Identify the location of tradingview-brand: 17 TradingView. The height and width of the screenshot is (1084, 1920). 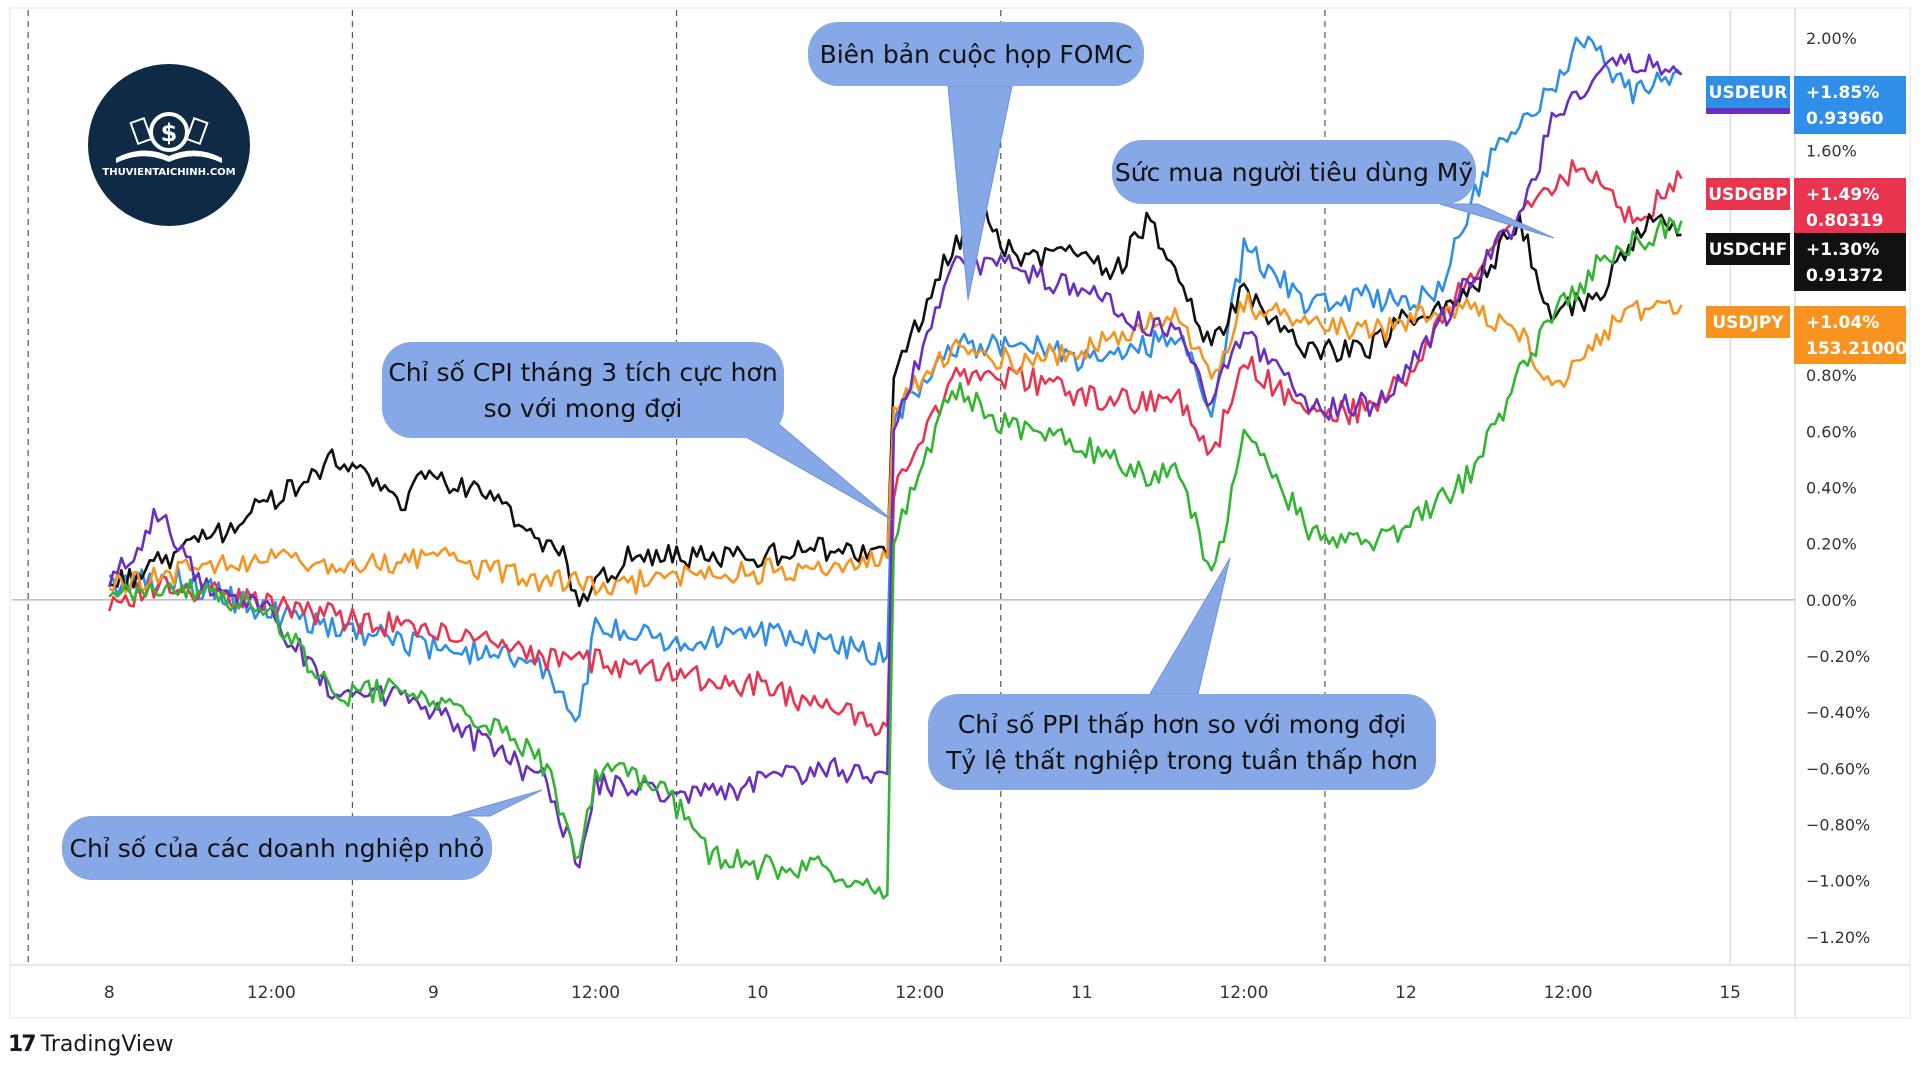
(91, 1044).